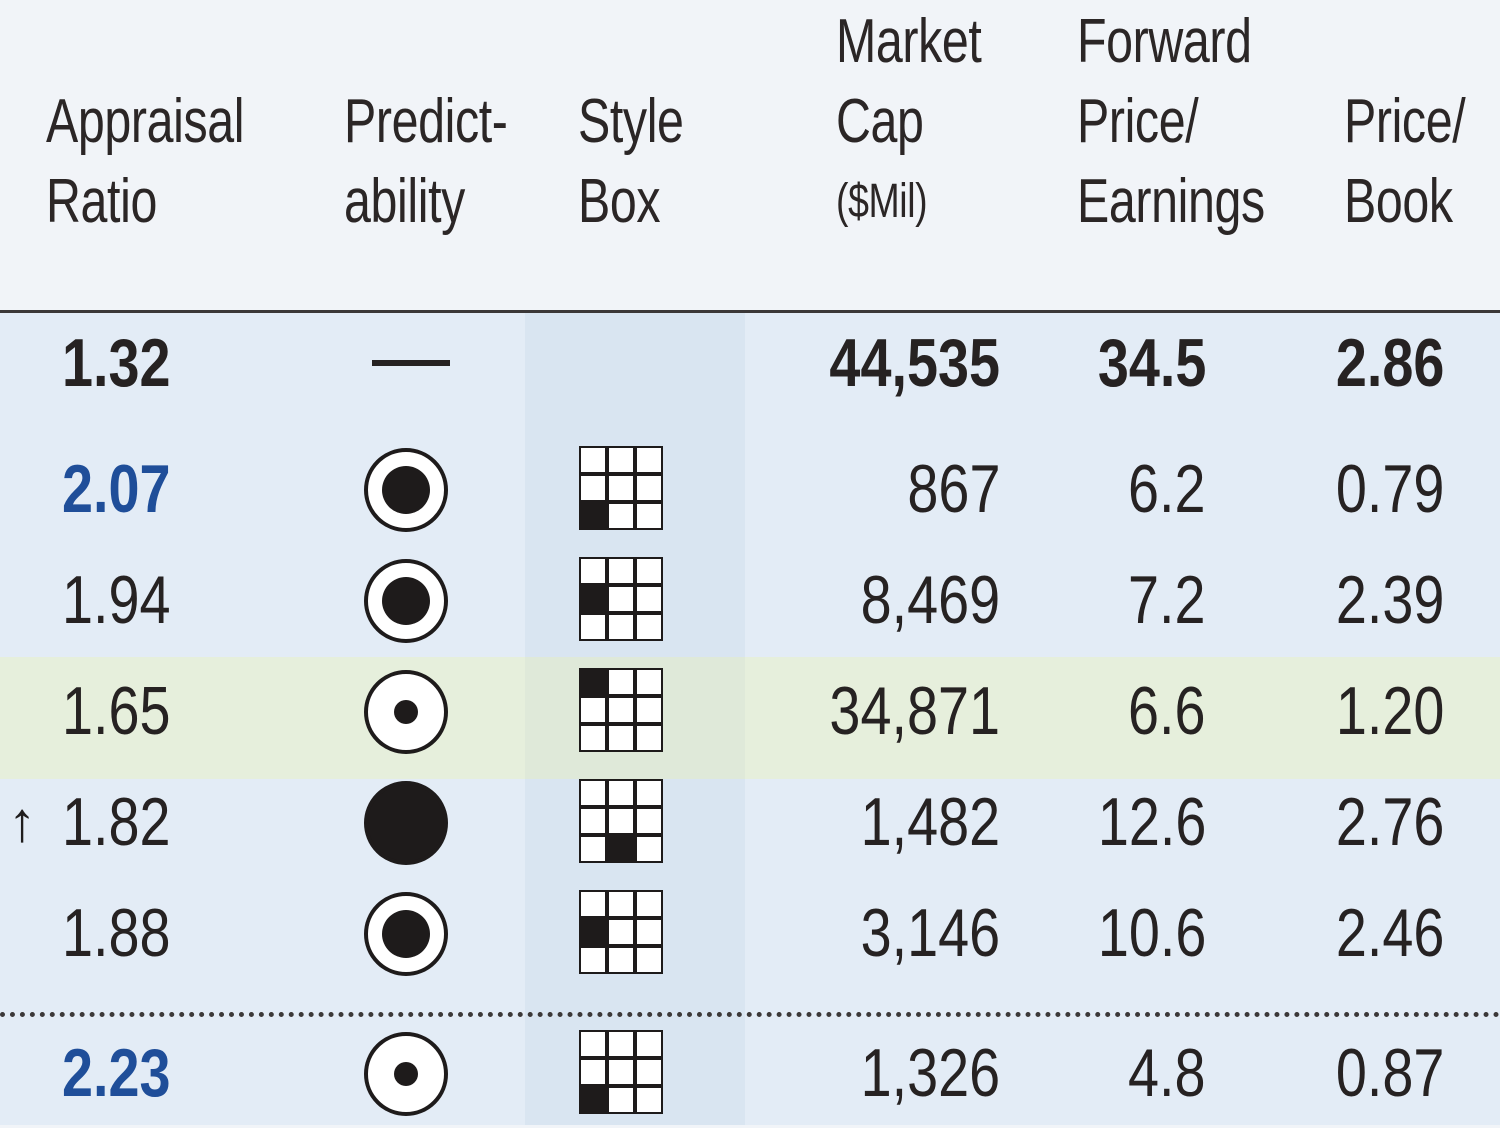  What do you see at coordinates (930, 822) in the screenshot?
I see `market-cap-cell: 1,482` at bounding box center [930, 822].